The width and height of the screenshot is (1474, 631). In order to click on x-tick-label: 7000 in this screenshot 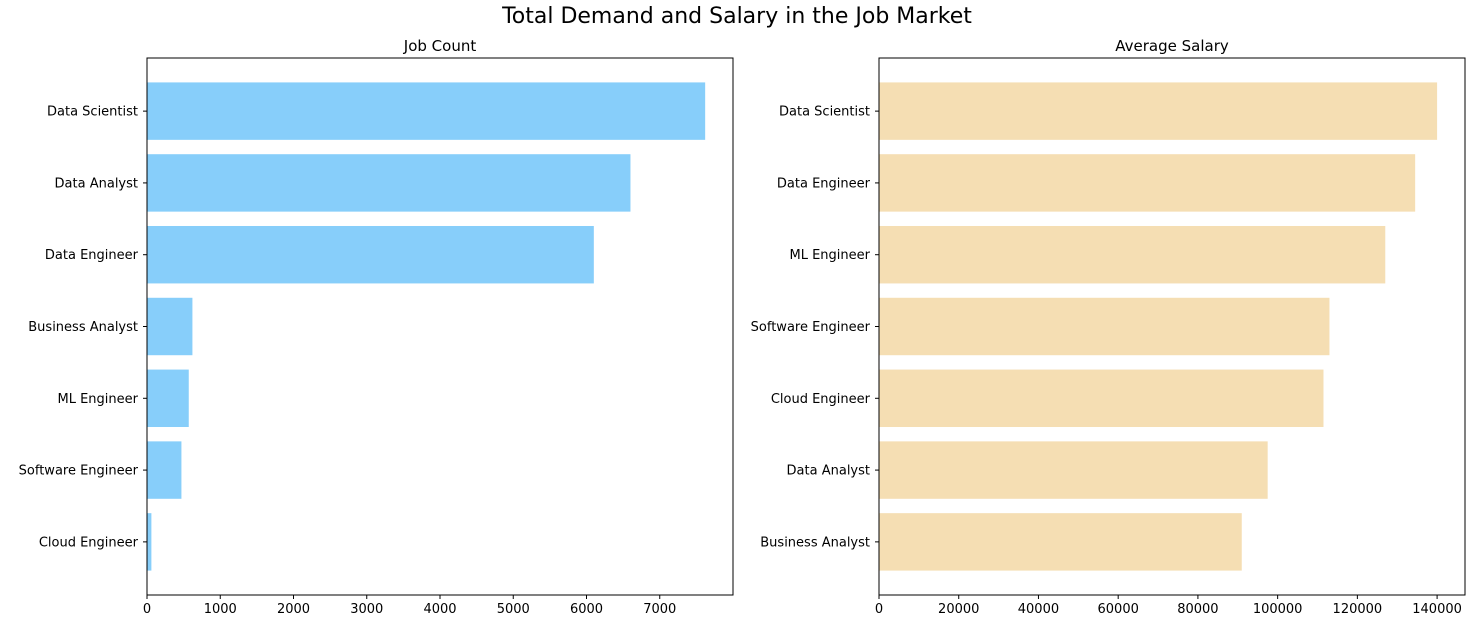, I will do `click(659, 609)`.